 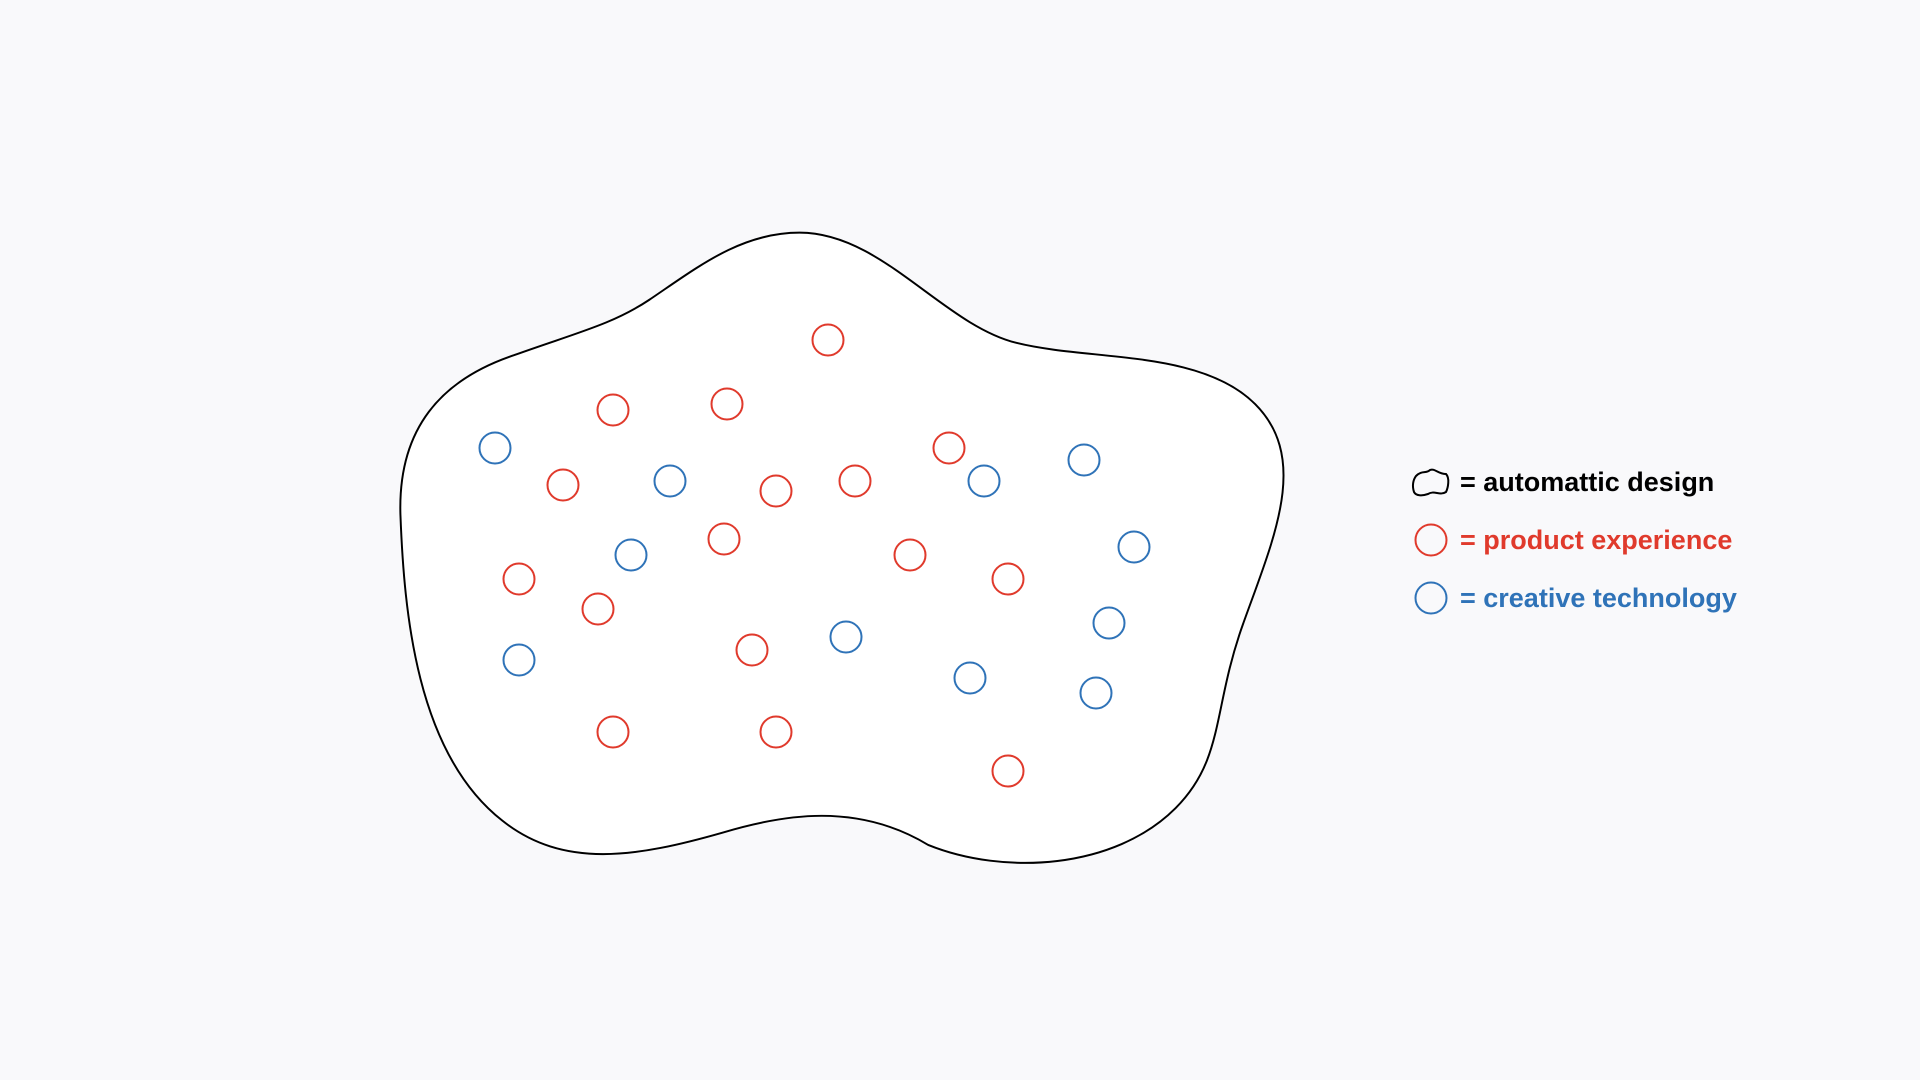 I want to click on legend-creative-technology: = creative technology, so click(x=1572, y=598).